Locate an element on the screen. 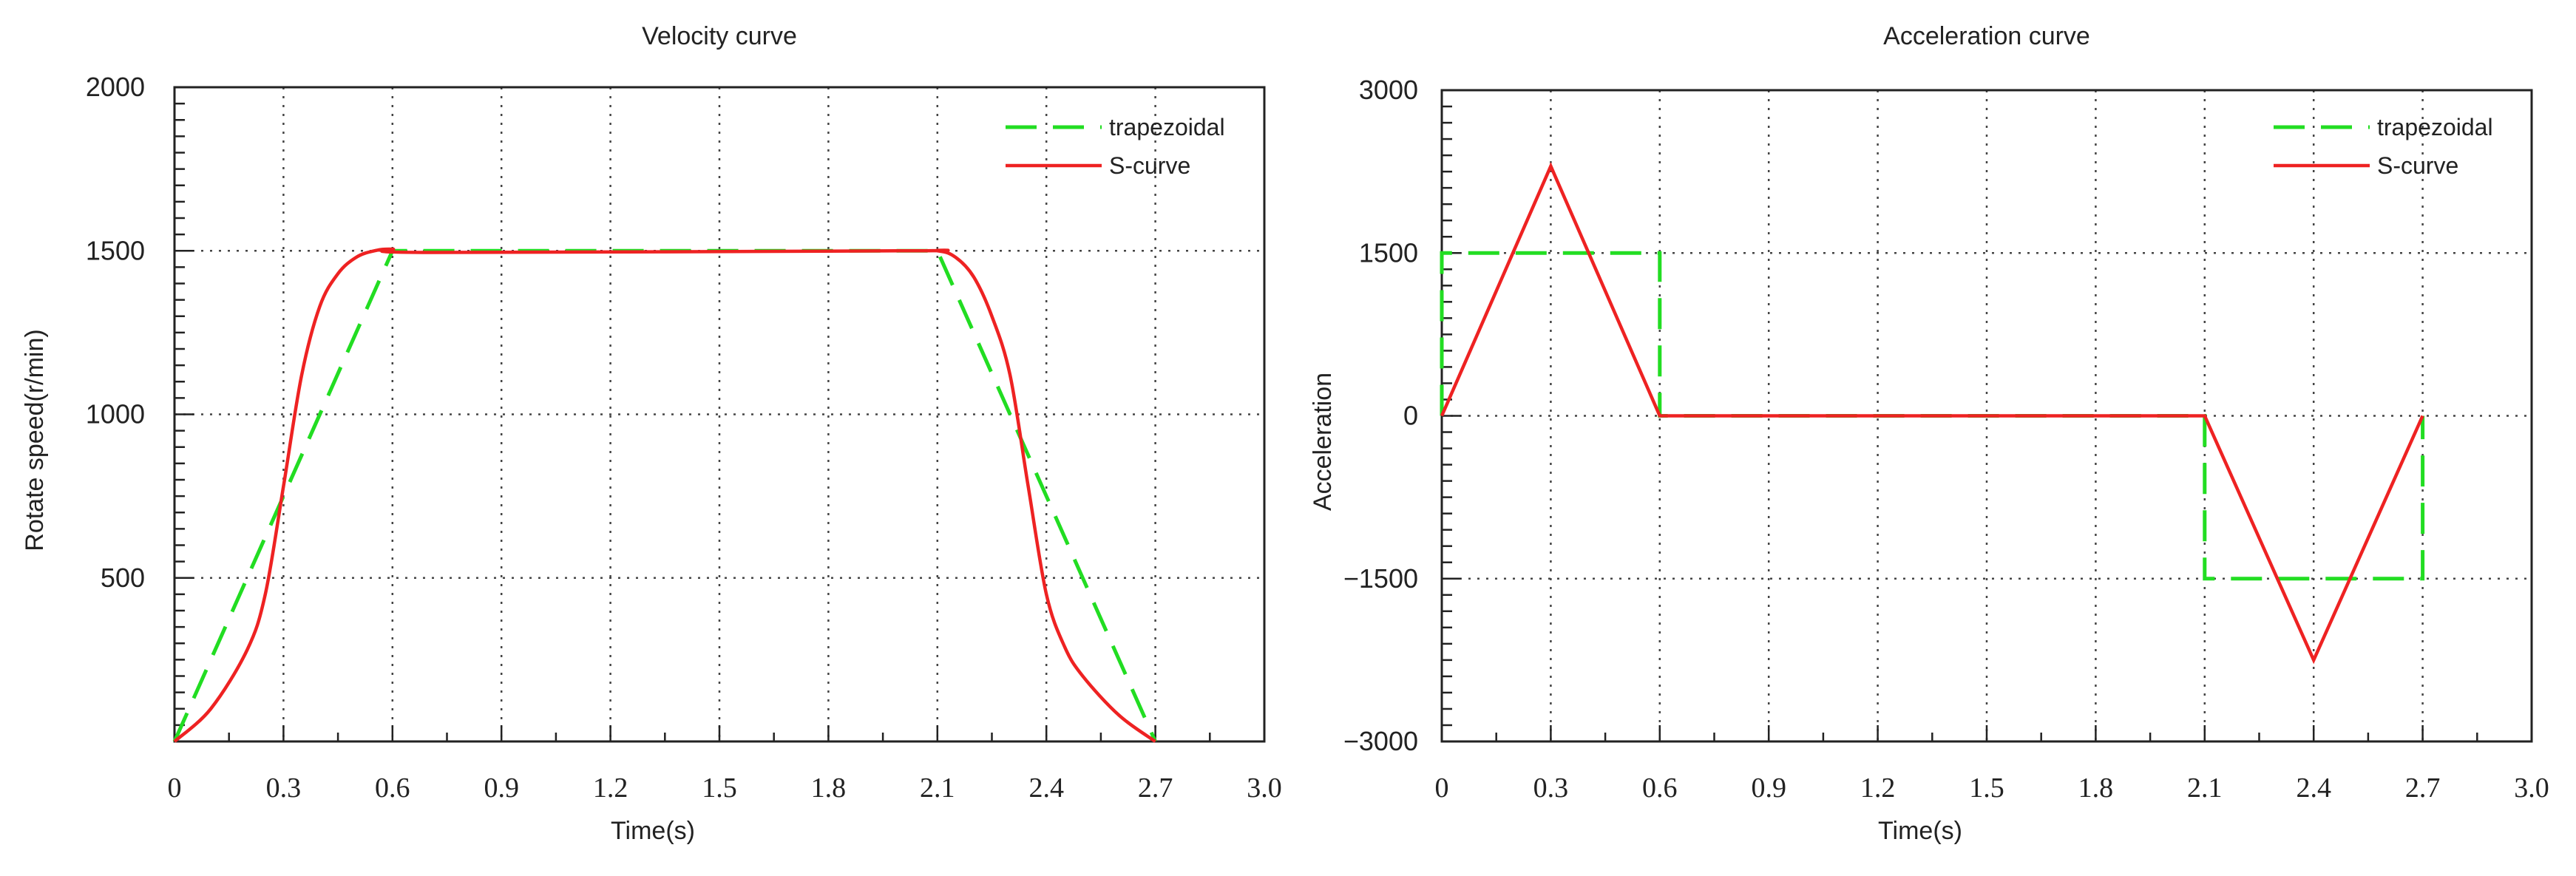 The image size is (2576, 876). y-tick-label: −3000 is located at coordinates (1380, 741).